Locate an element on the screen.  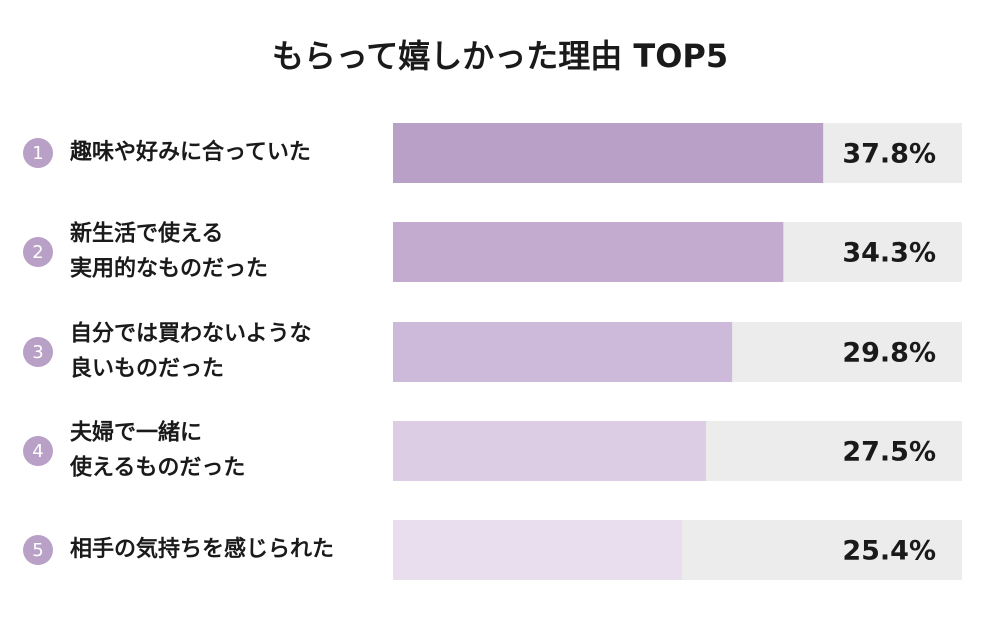
rank-number: 4 is located at coordinates (37, 451).